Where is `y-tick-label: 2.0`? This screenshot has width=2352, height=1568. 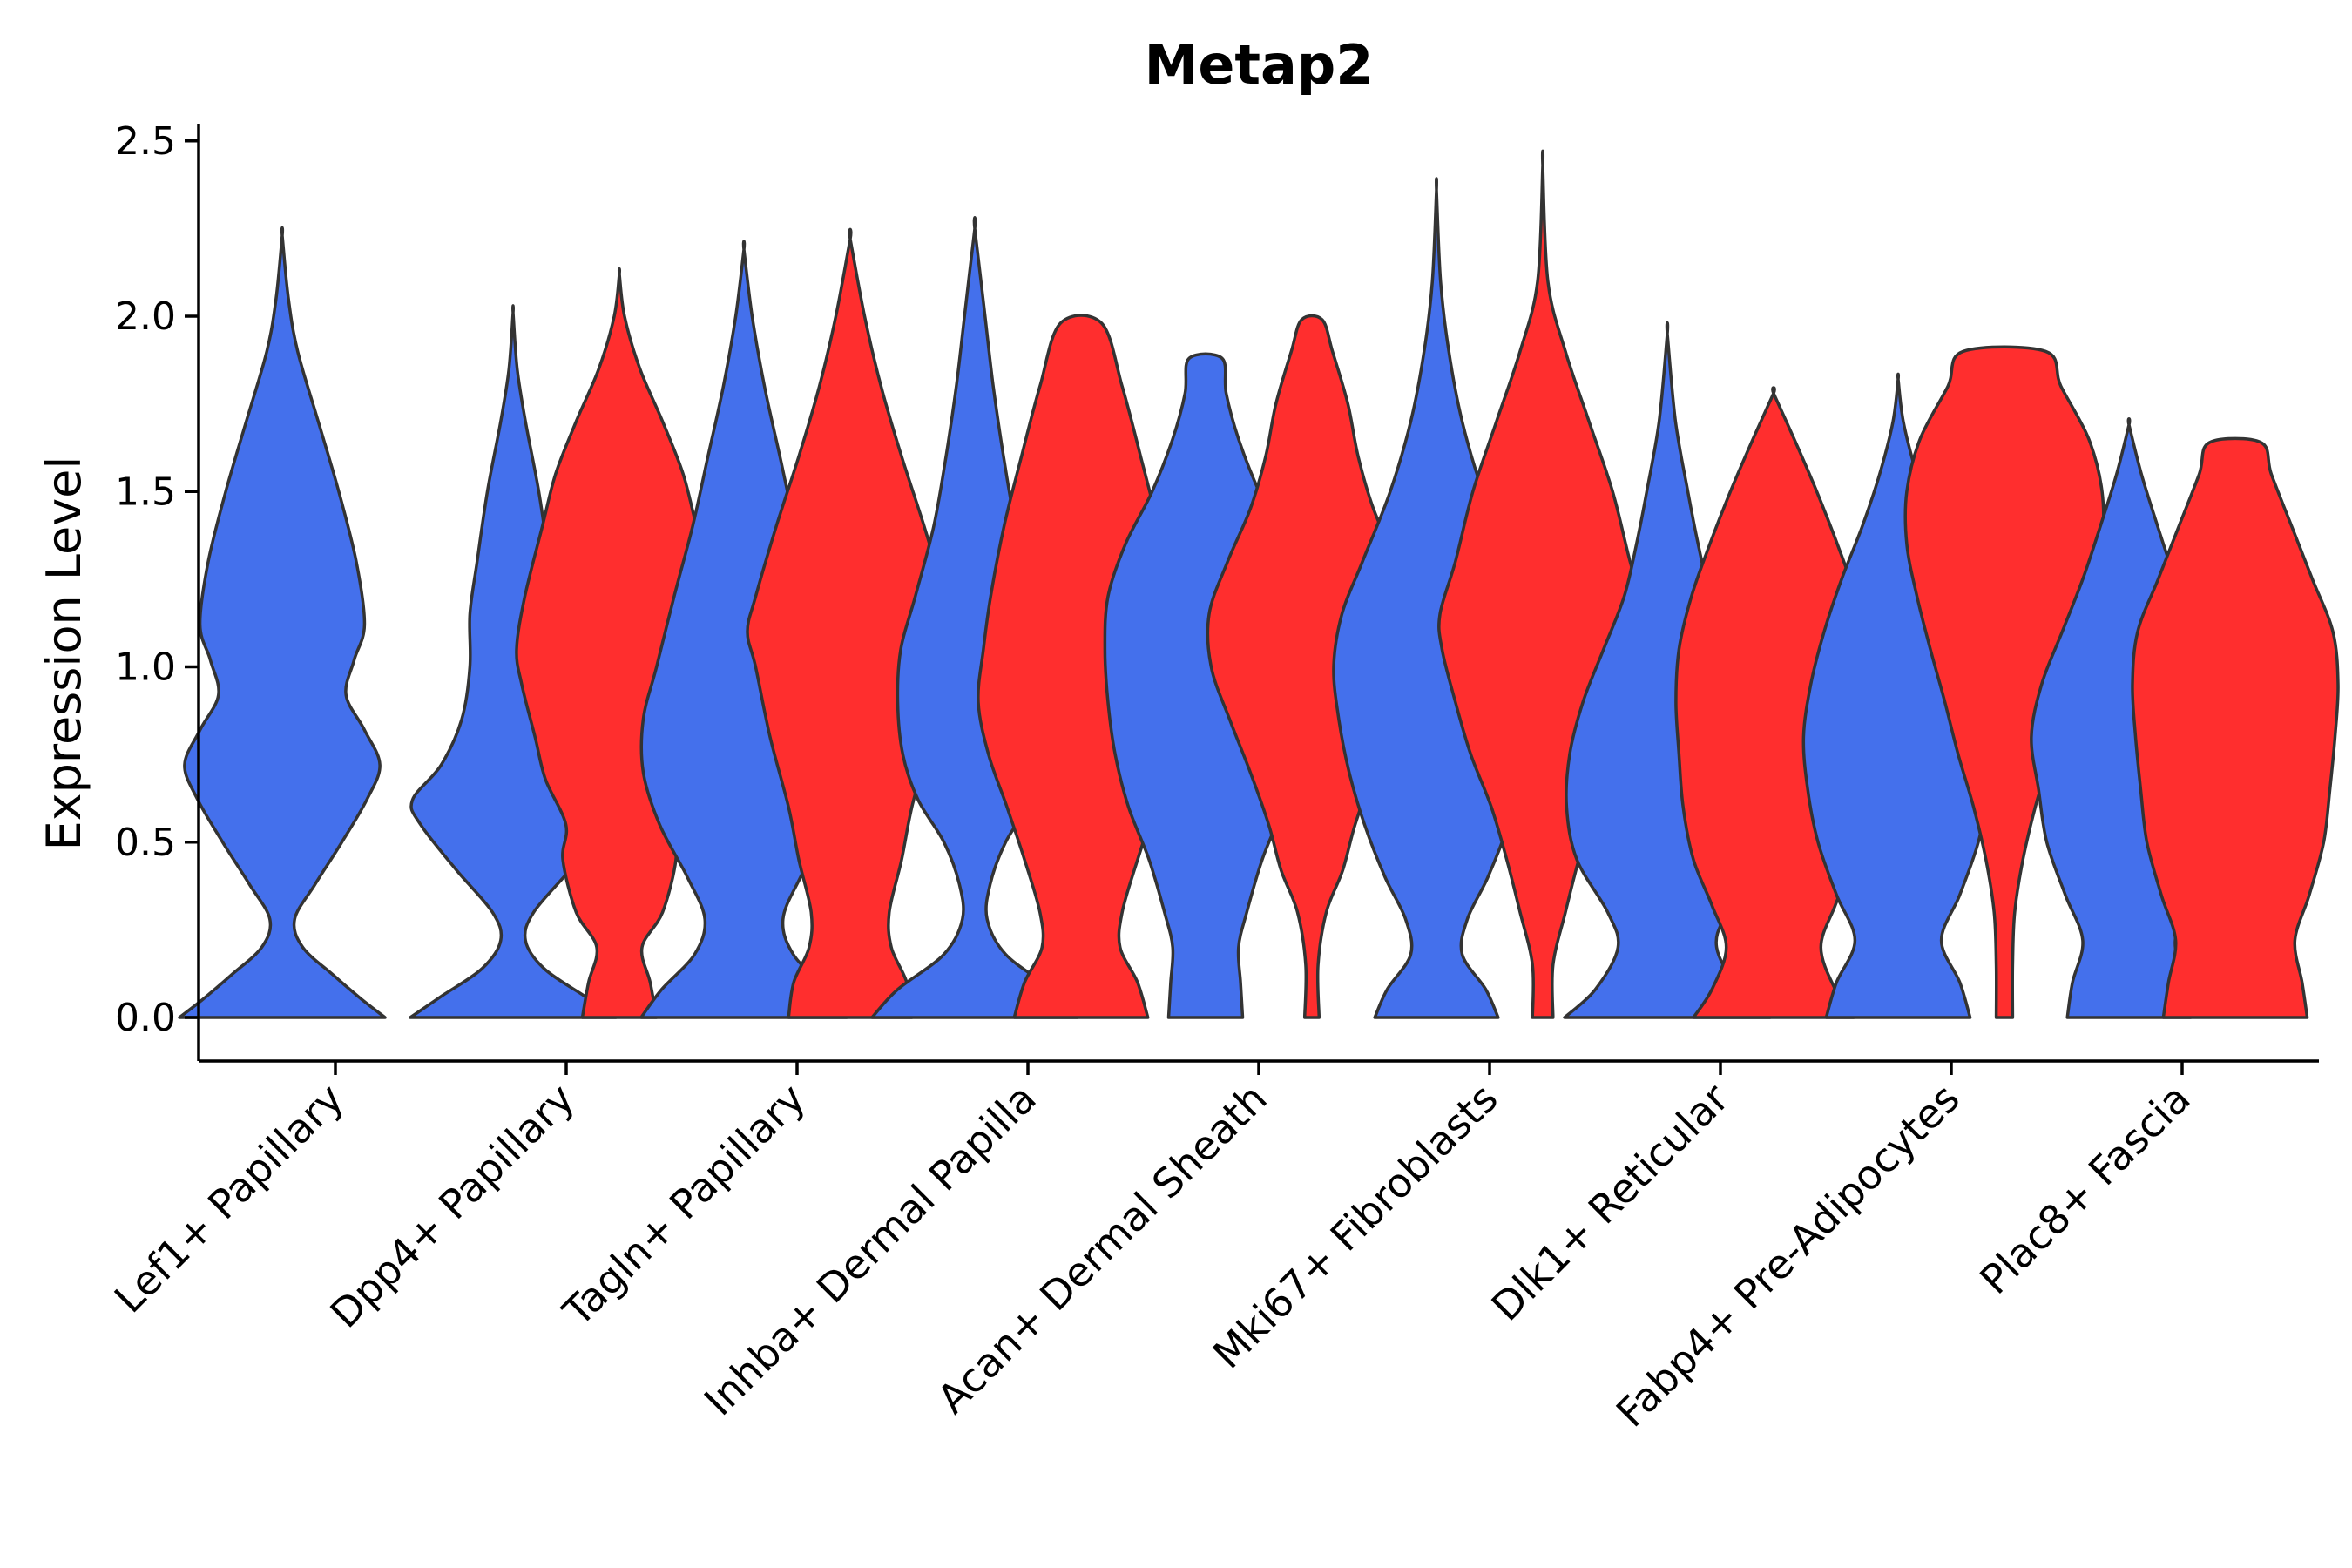 y-tick-label: 2.0 is located at coordinates (145, 316).